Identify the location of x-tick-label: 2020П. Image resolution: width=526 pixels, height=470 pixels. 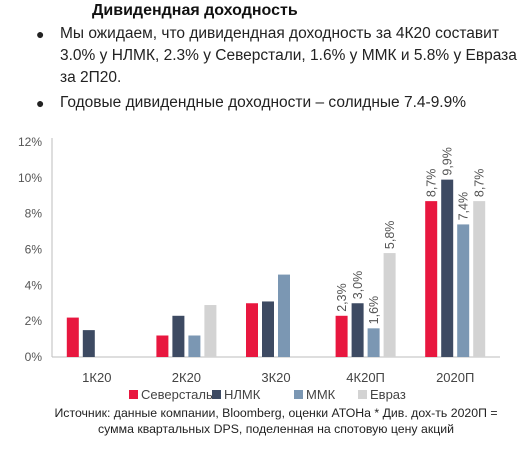
(455, 377).